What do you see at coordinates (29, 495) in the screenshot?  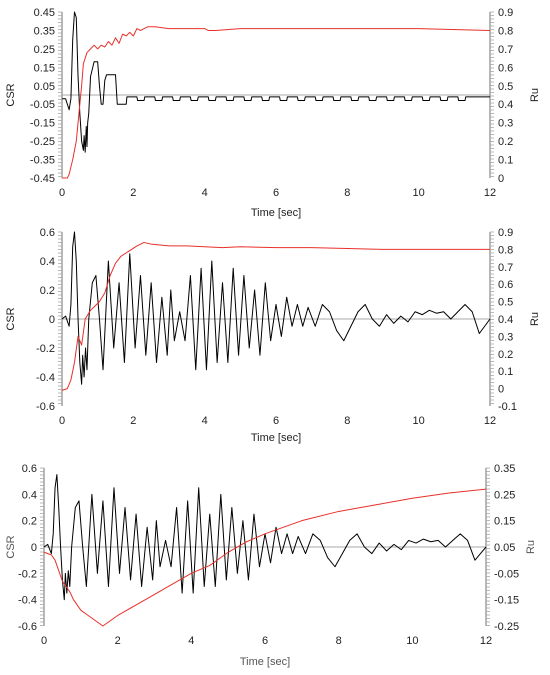 I see `chart-3-y-tick-label: 0.4` at bounding box center [29, 495].